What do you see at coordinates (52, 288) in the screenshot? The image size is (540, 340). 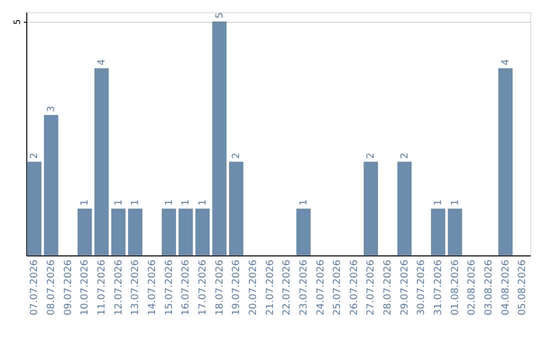 I see `x-tick-label: 08.07.2026` at bounding box center [52, 288].